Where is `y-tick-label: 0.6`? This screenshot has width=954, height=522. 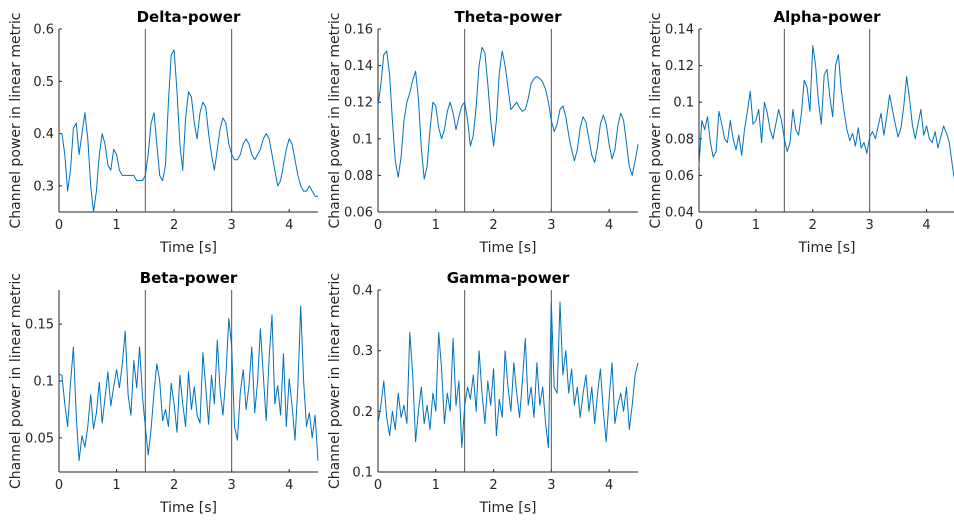 y-tick-label: 0.6 is located at coordinates (43, 30).